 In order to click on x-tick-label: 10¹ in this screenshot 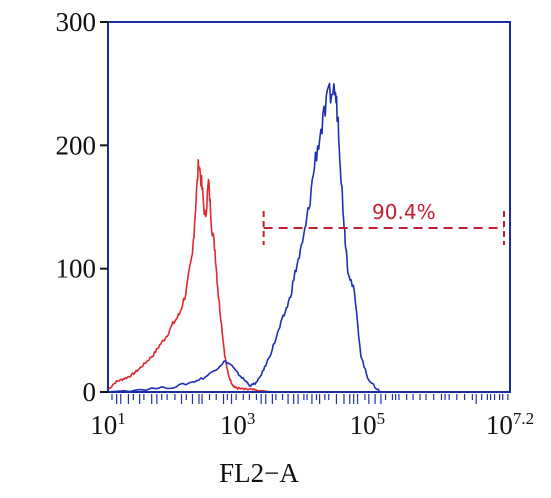, I will do `click(108, 424)`.